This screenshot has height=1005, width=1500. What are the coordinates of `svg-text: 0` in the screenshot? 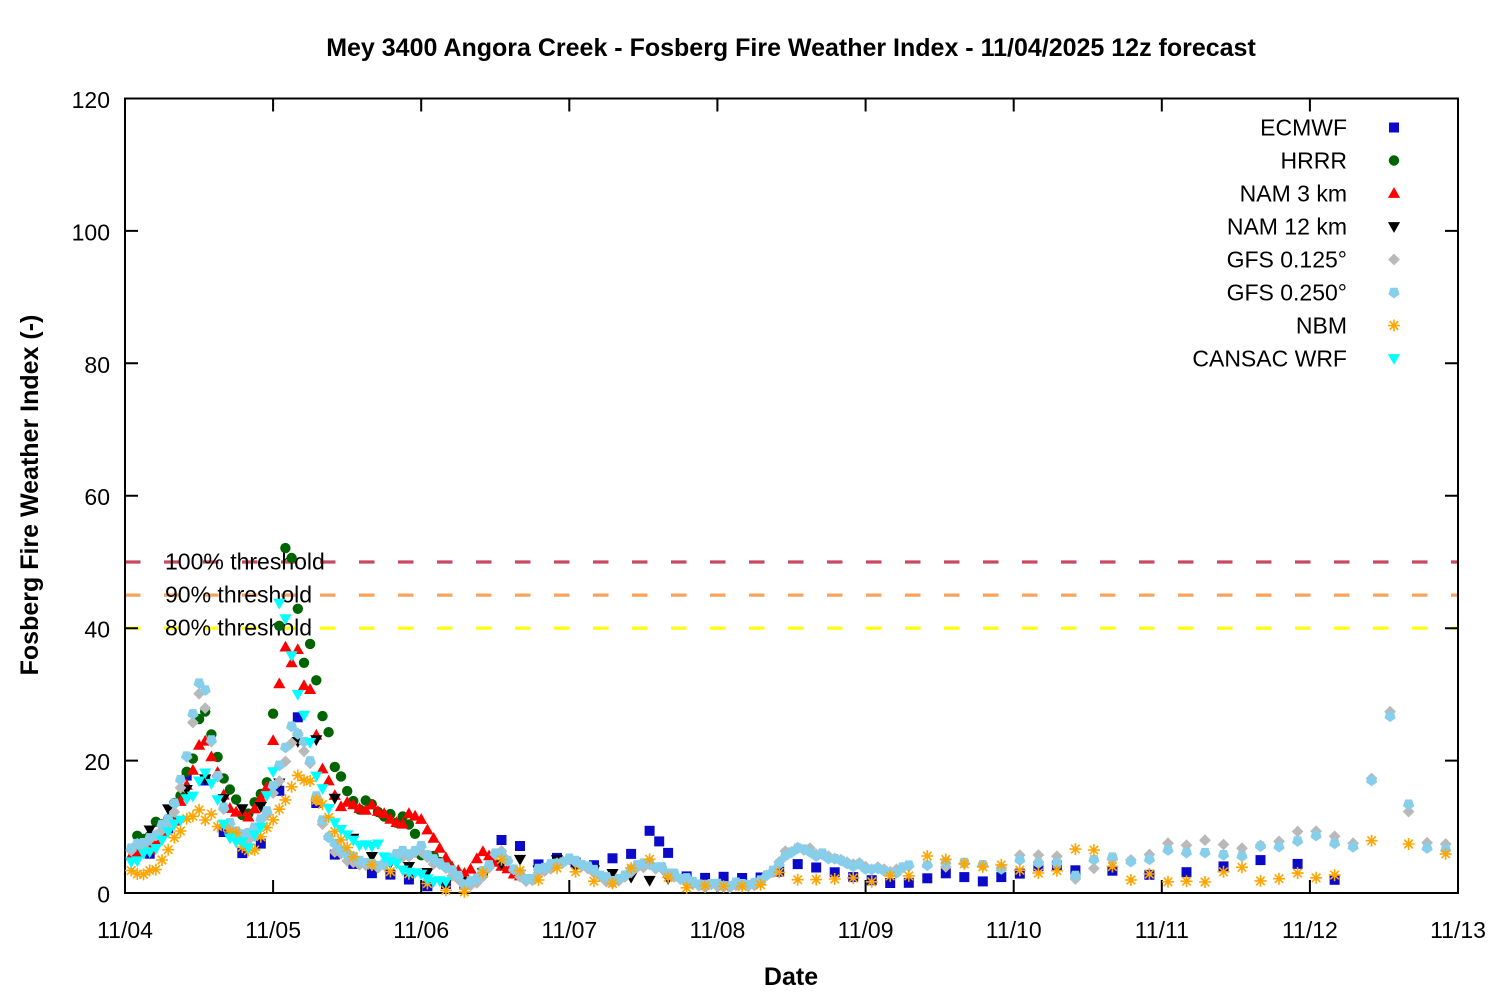 It's located at (103, 895).